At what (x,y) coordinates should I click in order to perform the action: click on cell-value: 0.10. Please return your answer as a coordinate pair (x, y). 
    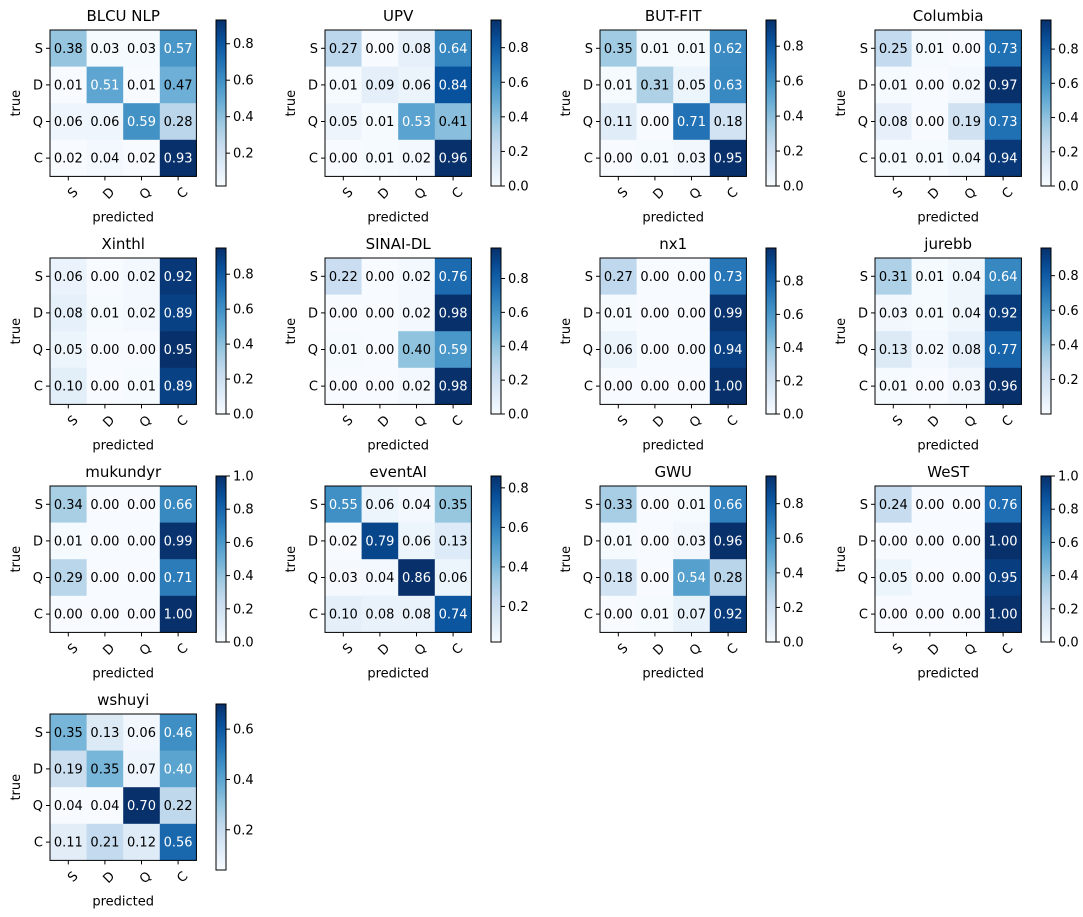
    Looking at the image, I should click on (68, 387).